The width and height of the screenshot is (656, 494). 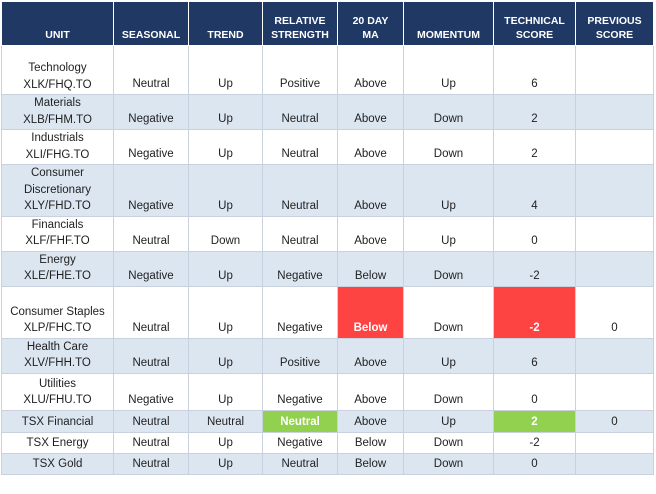 I want to click on unit-cell: TSX Financial, so click(x=57, y=421).